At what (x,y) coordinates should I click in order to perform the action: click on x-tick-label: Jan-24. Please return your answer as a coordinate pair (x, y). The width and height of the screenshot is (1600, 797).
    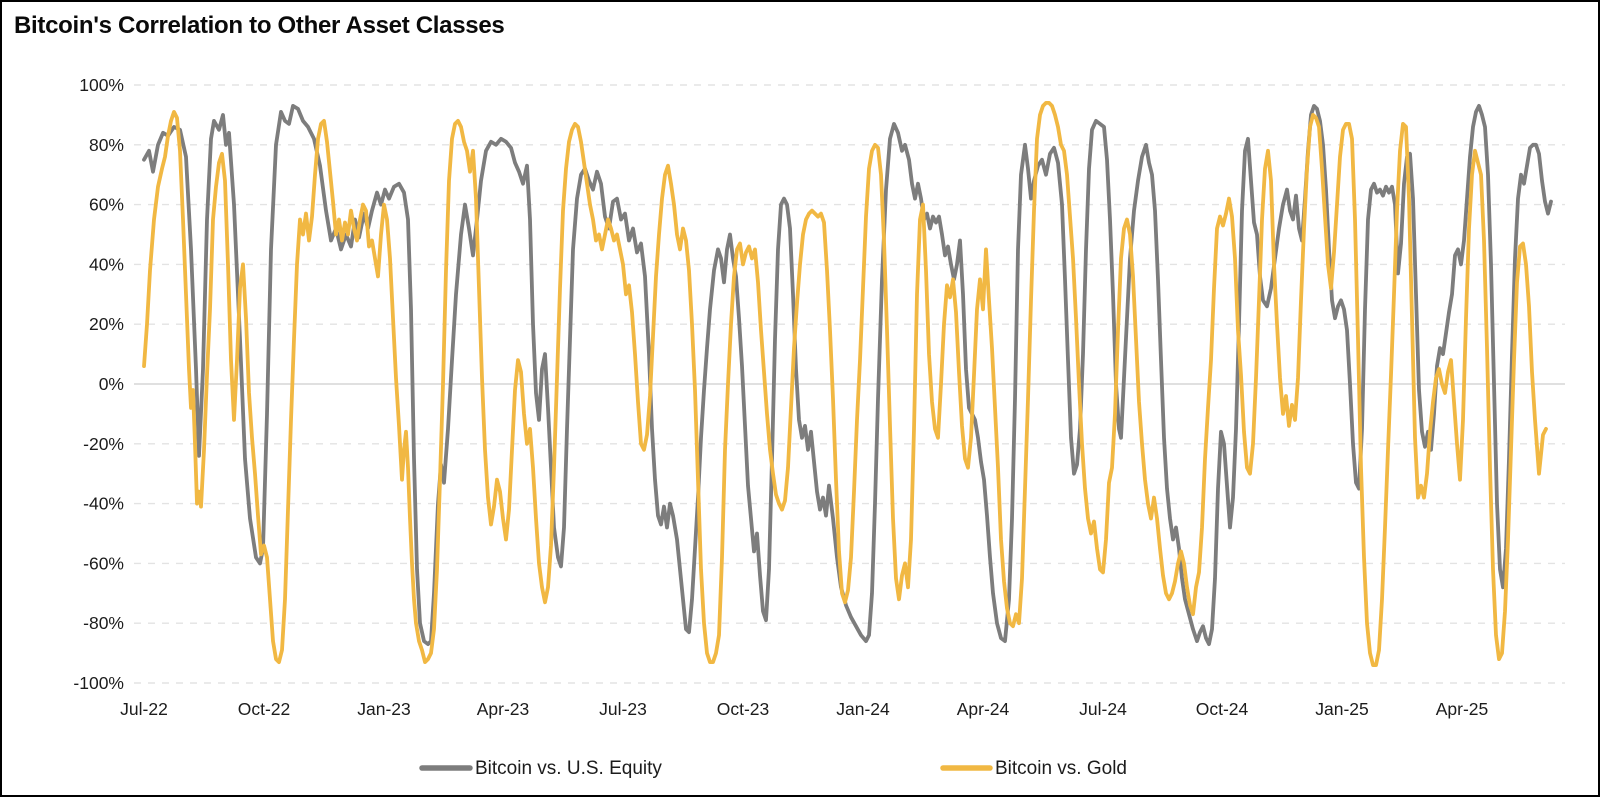
    Looking at the image, I should click on (863, 709).